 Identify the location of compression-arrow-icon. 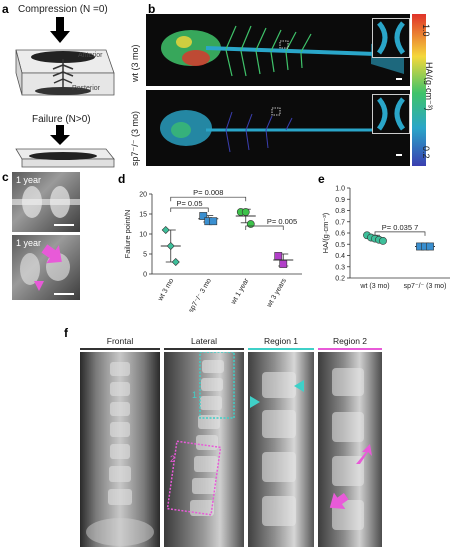
(60, 30).